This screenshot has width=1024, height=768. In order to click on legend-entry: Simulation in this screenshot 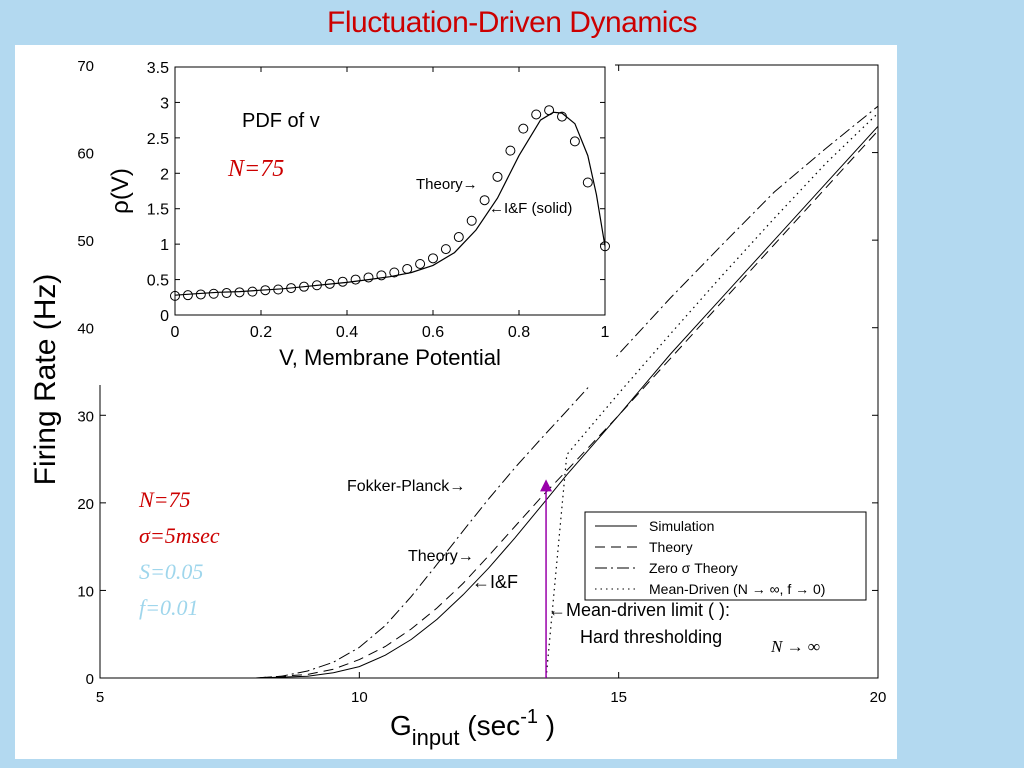, I will do `click(681, 526)`.